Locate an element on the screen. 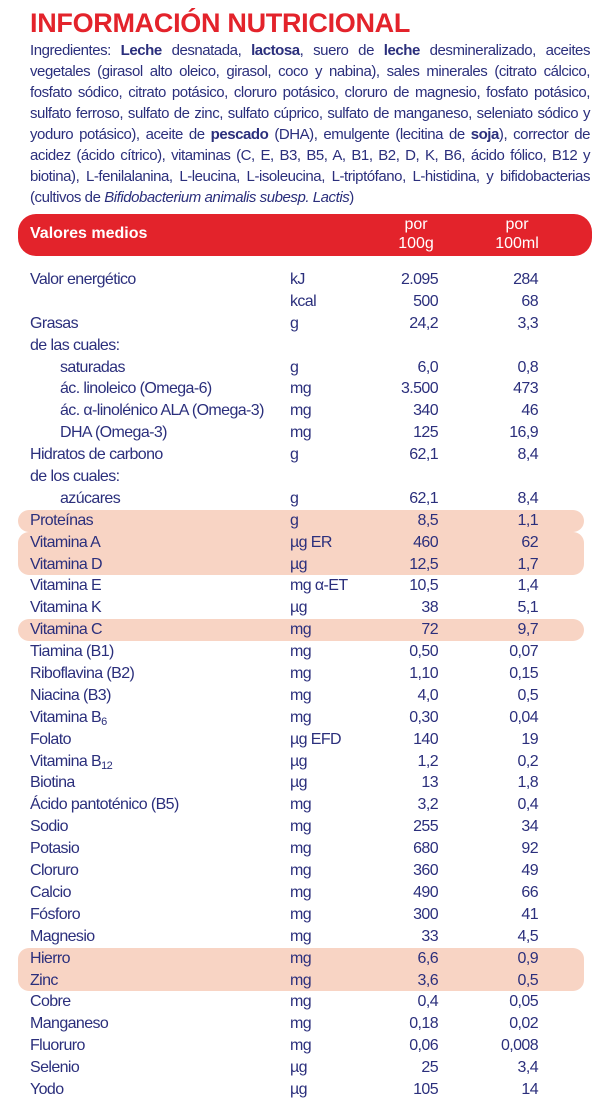 This screenshot has width=600, height=1112. allergen-text: soja is located at coordinates (485, 134).